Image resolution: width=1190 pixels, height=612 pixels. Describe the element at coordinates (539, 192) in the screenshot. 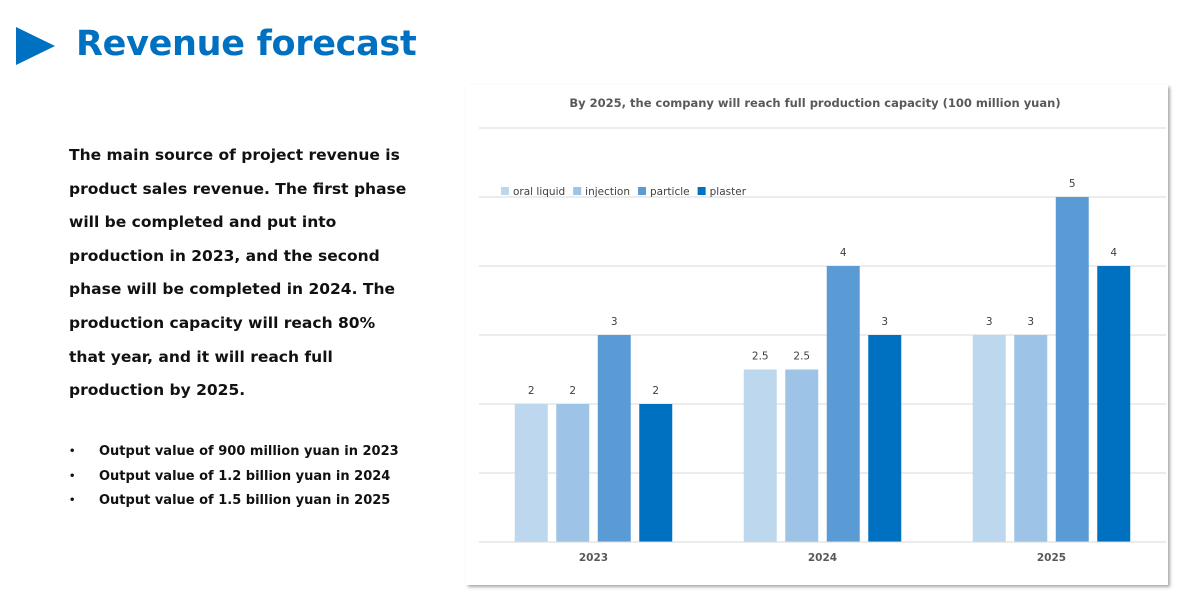

I see `legend-label: oral liquid` at that location.